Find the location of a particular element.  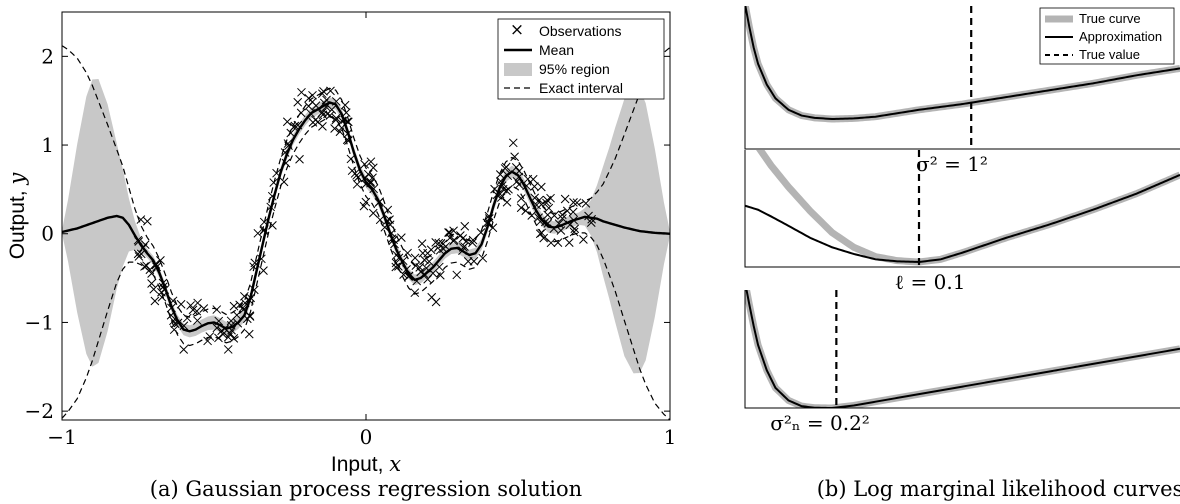

legend-region-label: 95% region is located at coordinates (574, 69).